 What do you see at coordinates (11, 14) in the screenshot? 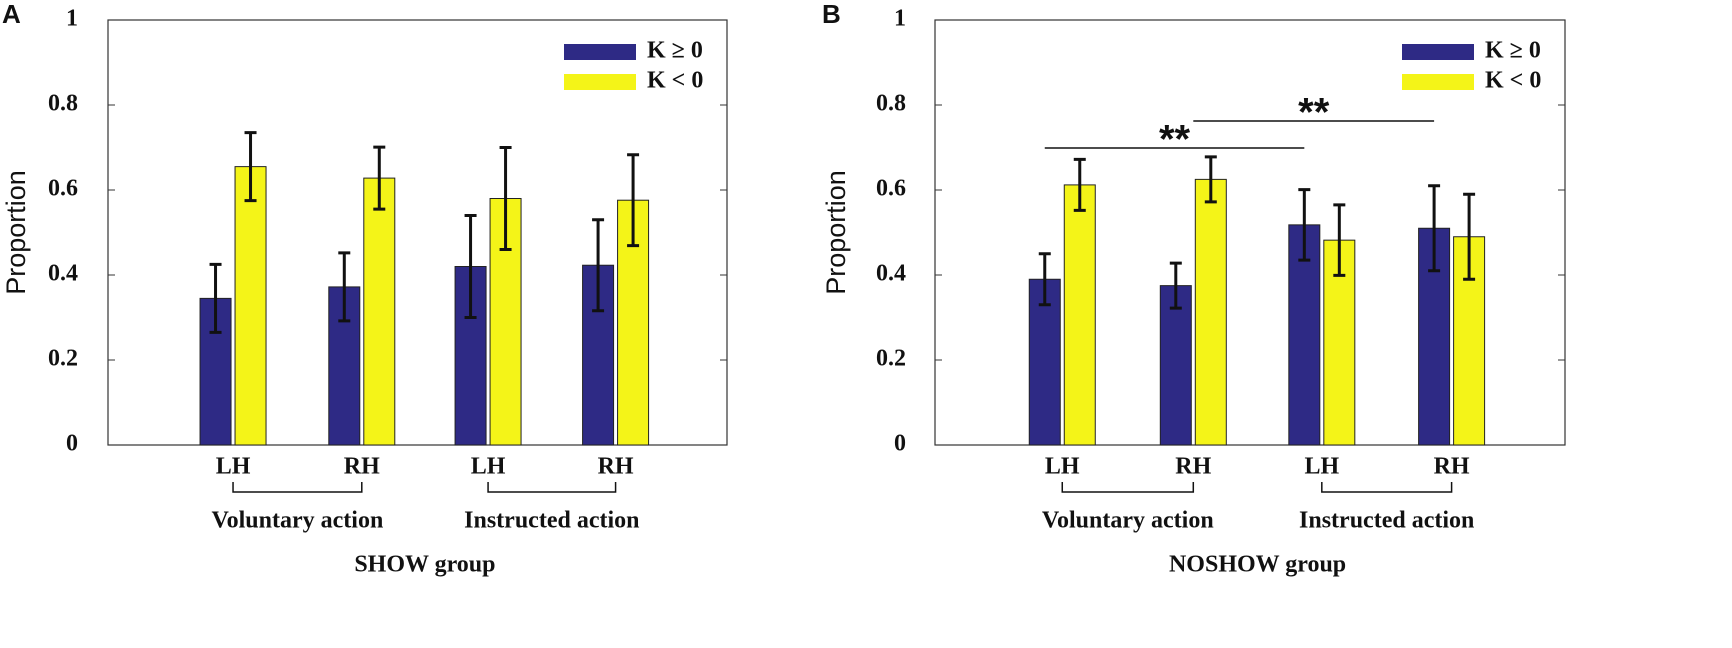
I see `panel-letter: A` at bounding box center [11, 14].